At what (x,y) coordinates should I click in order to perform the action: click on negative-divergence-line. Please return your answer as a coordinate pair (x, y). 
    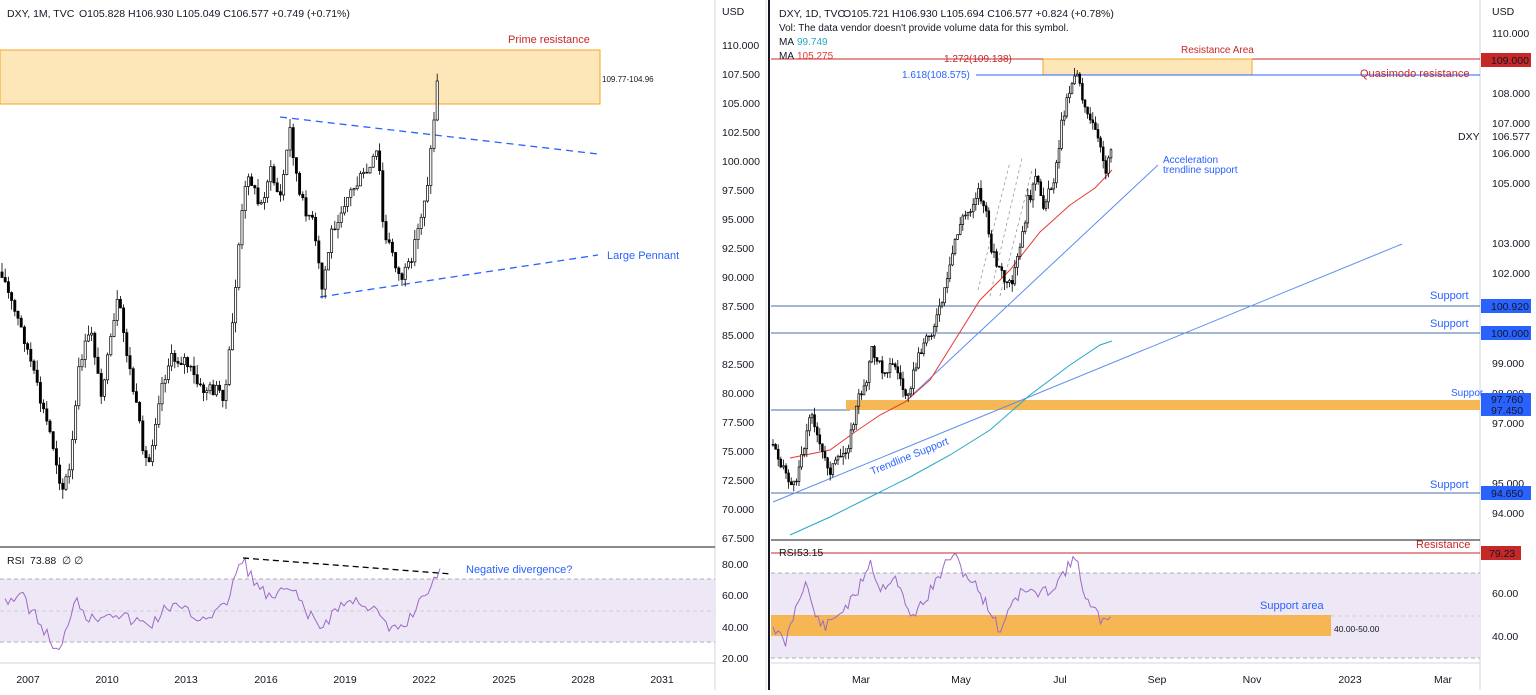
    Looking at the image, I should click on (347, 566).